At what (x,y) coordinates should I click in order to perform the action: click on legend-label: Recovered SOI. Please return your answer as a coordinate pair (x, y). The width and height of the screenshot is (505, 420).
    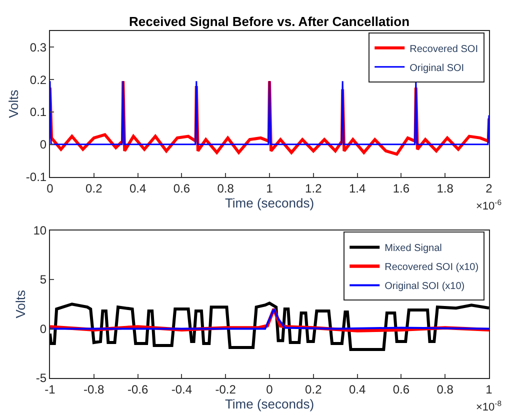
    Looking at the image, I should click on (444, 49).